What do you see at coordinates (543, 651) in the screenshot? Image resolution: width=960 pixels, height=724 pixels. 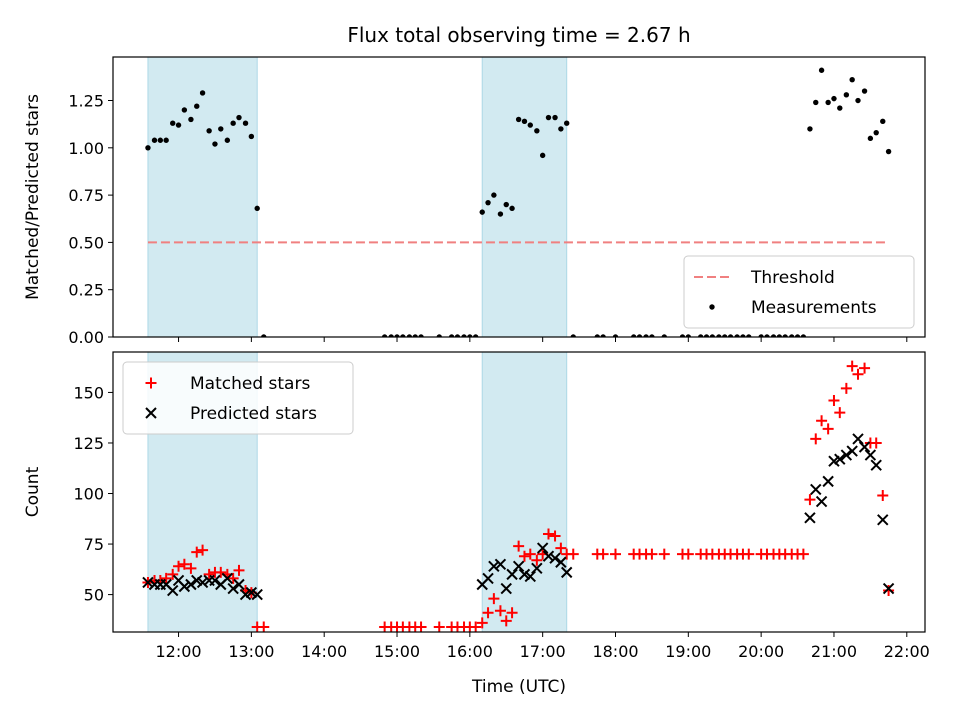 I see `x-tick-label: 17:00` at bounding box center [543, 651].